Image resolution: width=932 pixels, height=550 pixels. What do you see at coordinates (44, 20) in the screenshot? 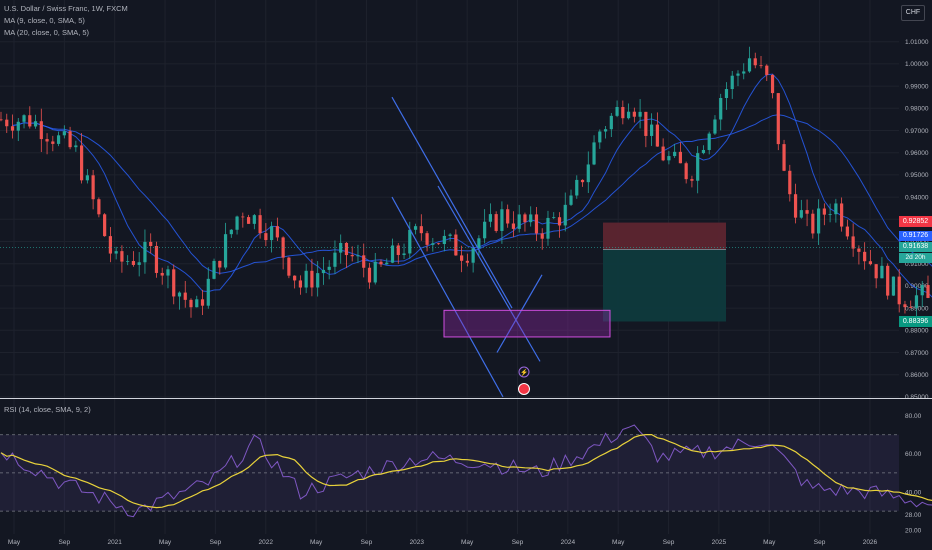
I see `ma-9-legend: MA (9, close, 0, SMA, 5)` at bounding box center [44, 20].